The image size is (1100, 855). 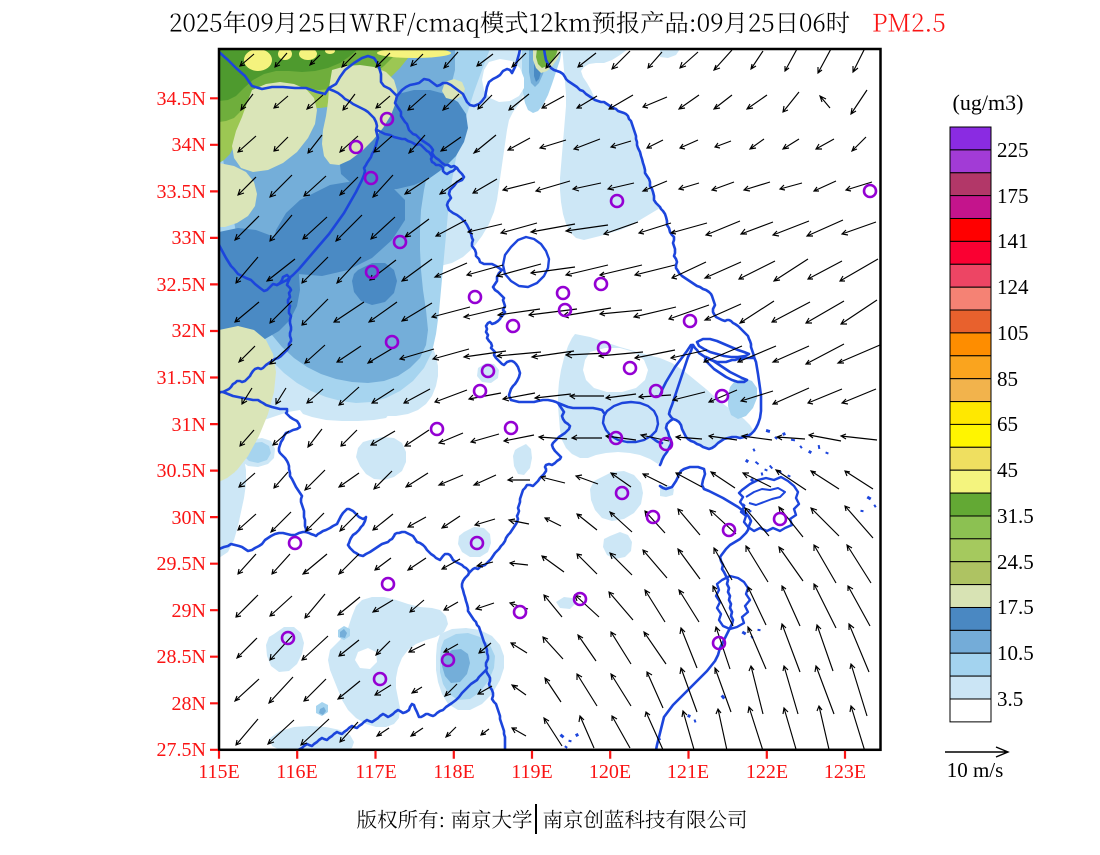 What do you see at coordinates (1007, 470) in the screenshot?
I see `svg-text: 45` at bounding box center [1007, 470].